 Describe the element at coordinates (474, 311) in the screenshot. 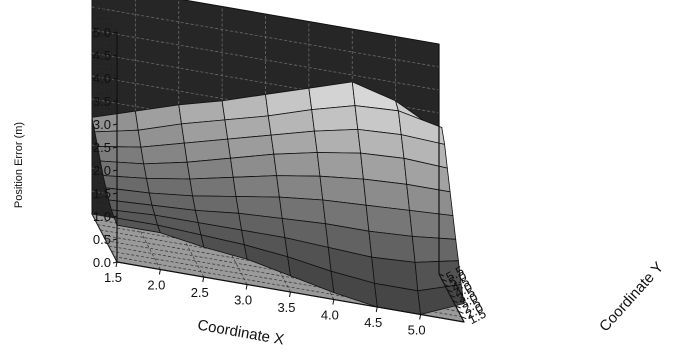

I see `y-tick-label: 2.0` at that location.